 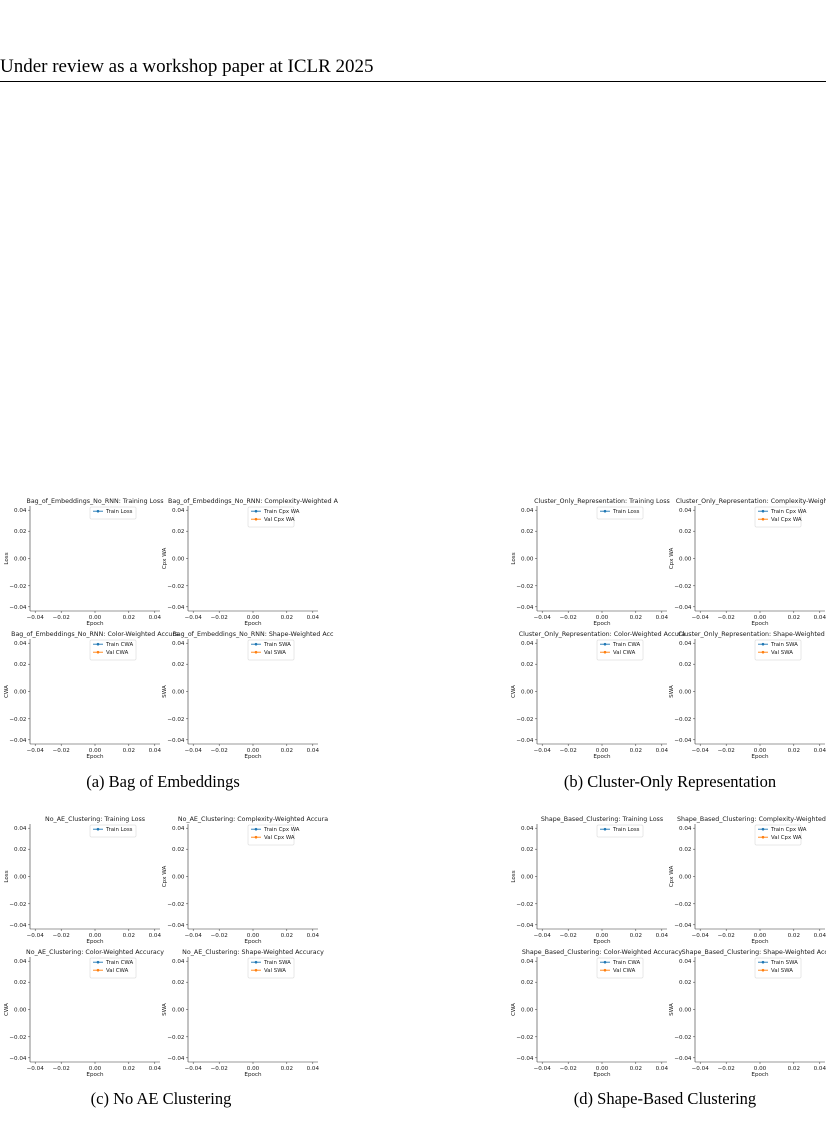 What do you see at coordinates (161, 1098) in the screenshot?
I see `subfigure-caption: (c) No AE Clustering` at bounding box center [161, 1098].